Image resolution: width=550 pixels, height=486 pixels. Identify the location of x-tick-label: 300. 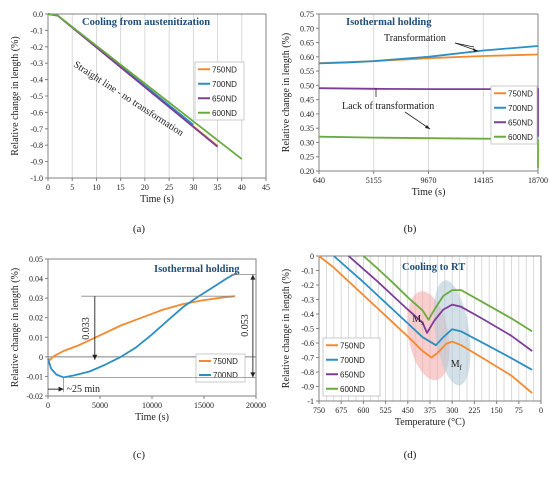
(452, 410).